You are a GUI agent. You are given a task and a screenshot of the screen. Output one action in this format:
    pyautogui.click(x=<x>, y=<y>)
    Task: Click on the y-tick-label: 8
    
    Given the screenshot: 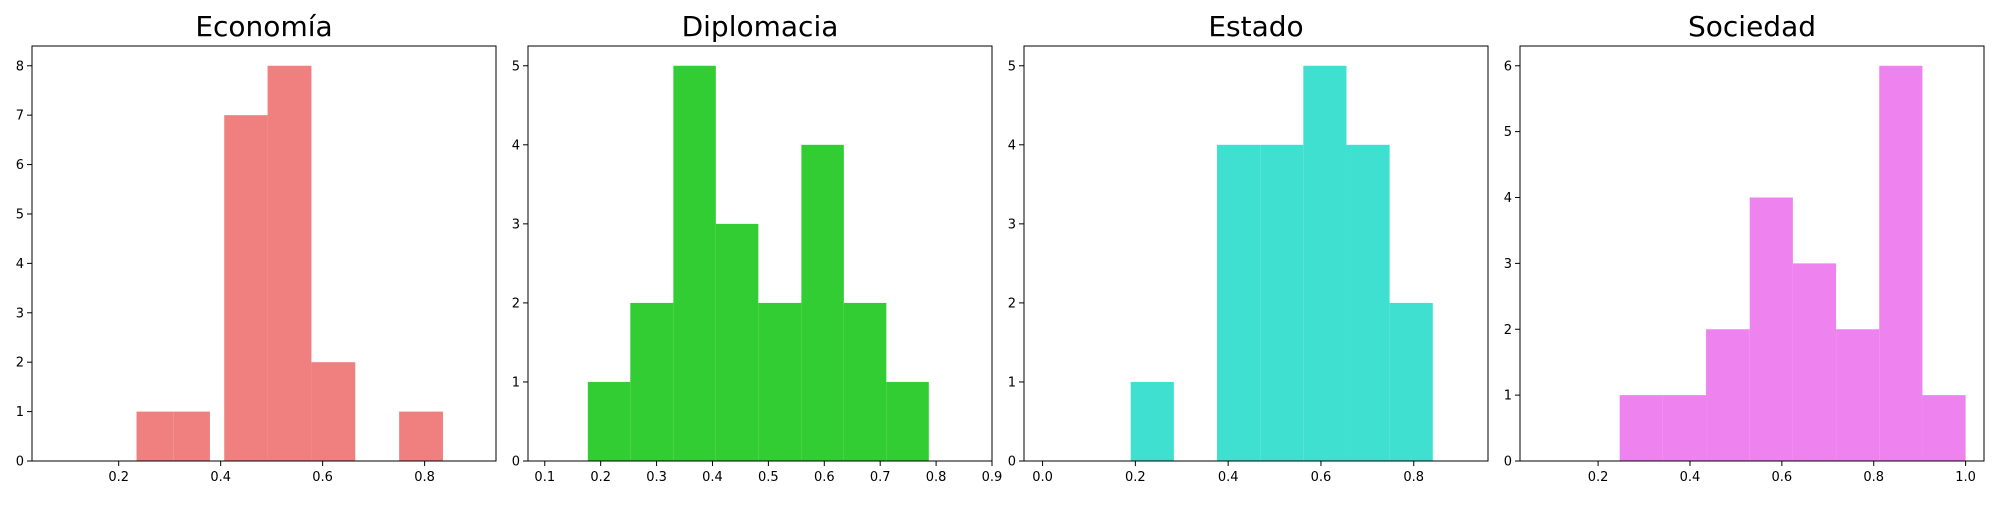 What is the action you would take?
    pyautogui.click(x=20, y=66)
    